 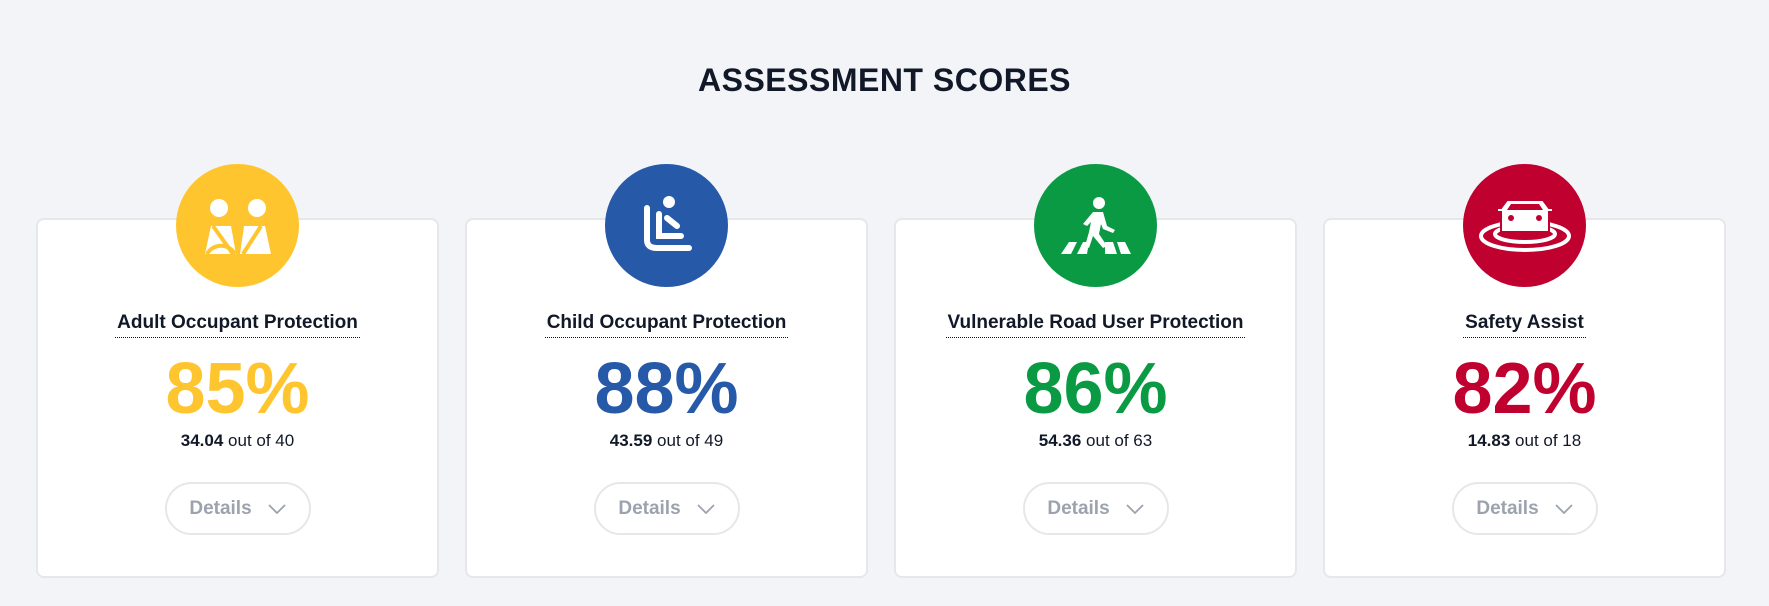 What do you see at coordinates (1060, 440) in the screenshot?
I see `score-value: 54.36` at bounding box center [1060, 440].